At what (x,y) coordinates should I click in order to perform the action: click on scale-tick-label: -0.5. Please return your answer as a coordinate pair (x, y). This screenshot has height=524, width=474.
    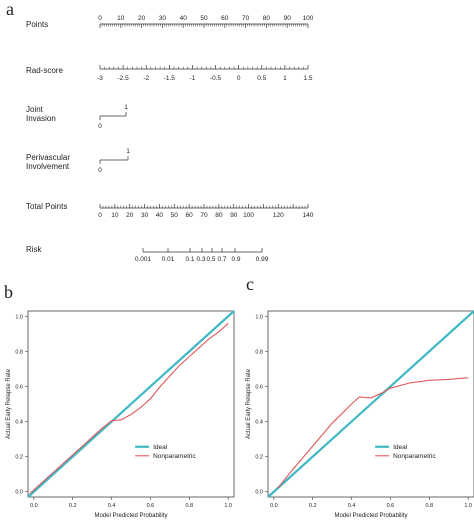
    Looking at the image, I should click on (216, 78).